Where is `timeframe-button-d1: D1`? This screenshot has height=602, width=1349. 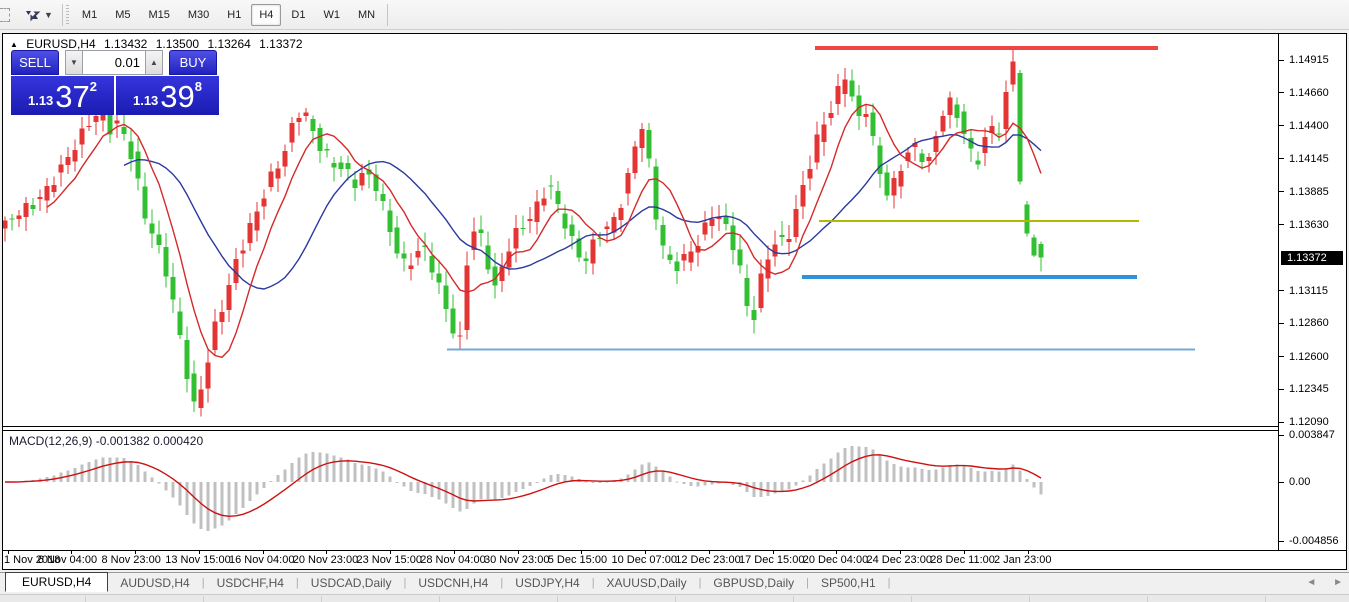 timeframe-button-d1: D1 is located at coordinates (298, 14).